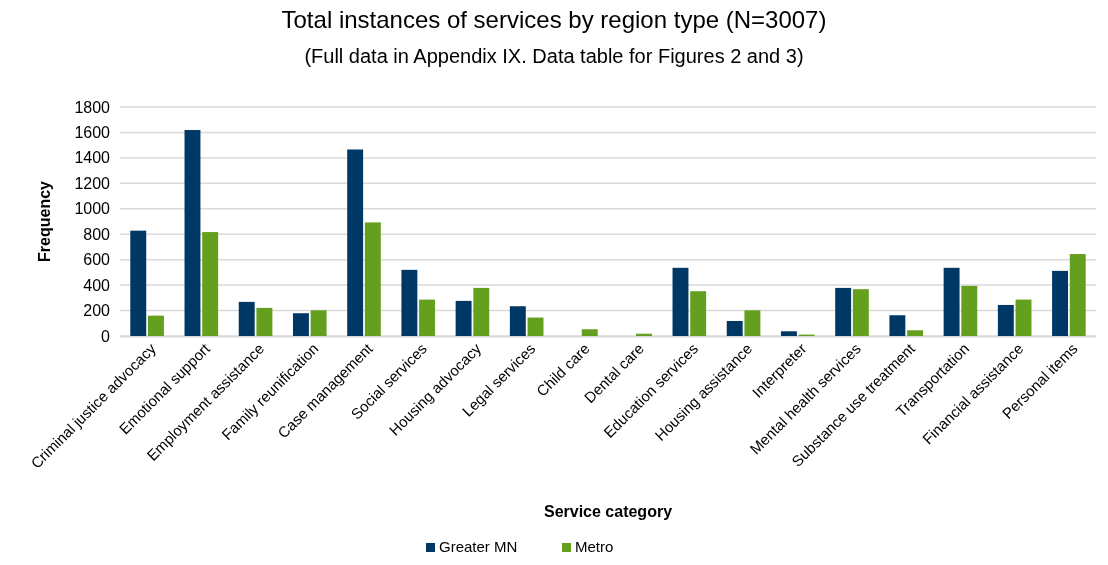 The image size is (1108, 565). Describe the element at coordinates (97, 285) in the screenshot. I see `y-tick-label: 400` at that location.